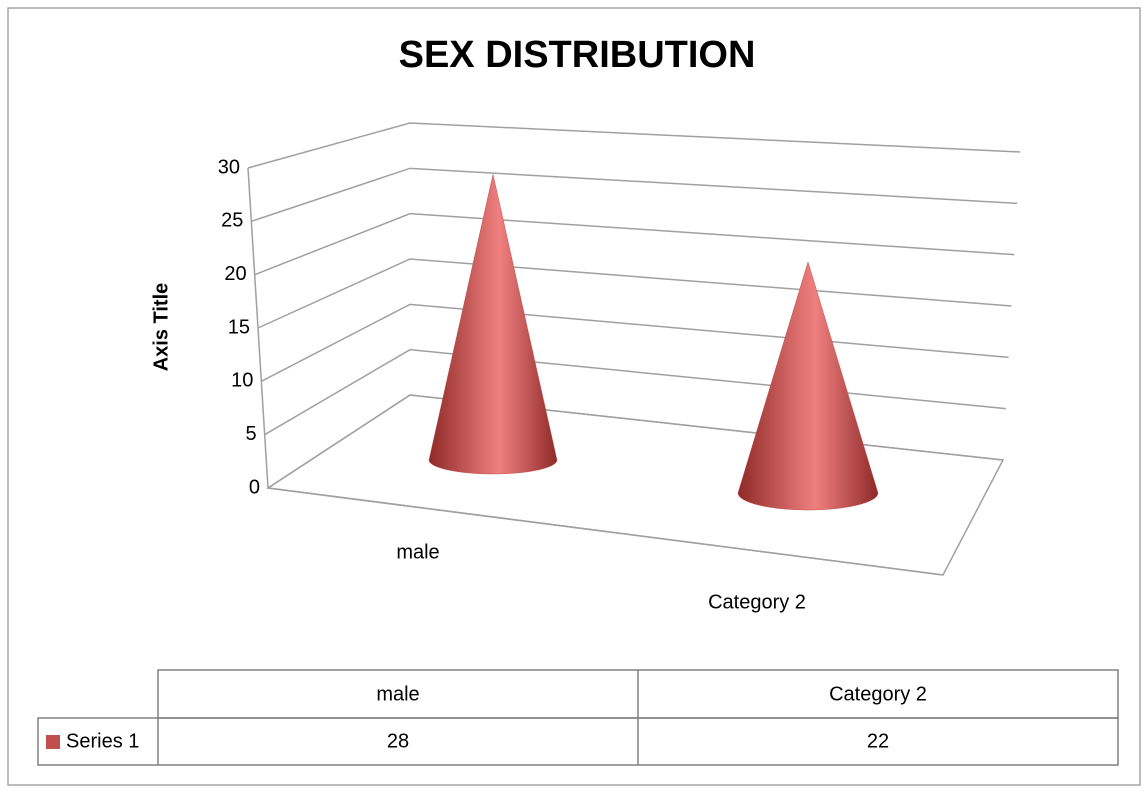 The width and height of the screenshot is (1148, 792). What do you see at coordinates (242, 381) in the screenshot?
I see `y-tick-label: 10` at bounding box center [242, 381].